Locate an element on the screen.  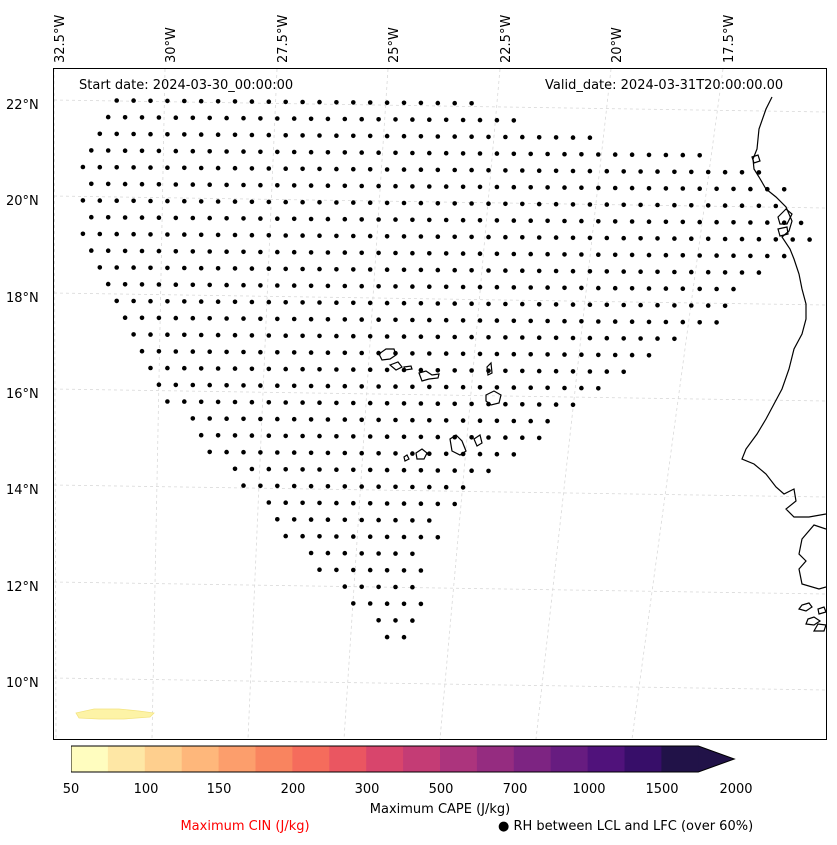
cape-verde-sao-nicolau is located at coordinates (429, 376).